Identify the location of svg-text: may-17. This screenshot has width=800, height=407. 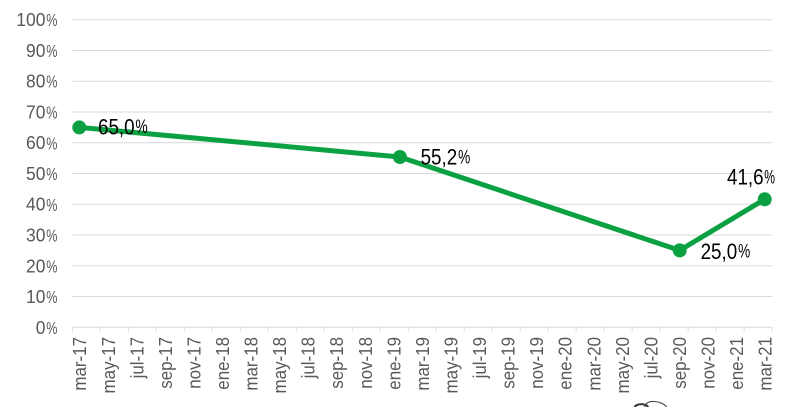
(108, 365).